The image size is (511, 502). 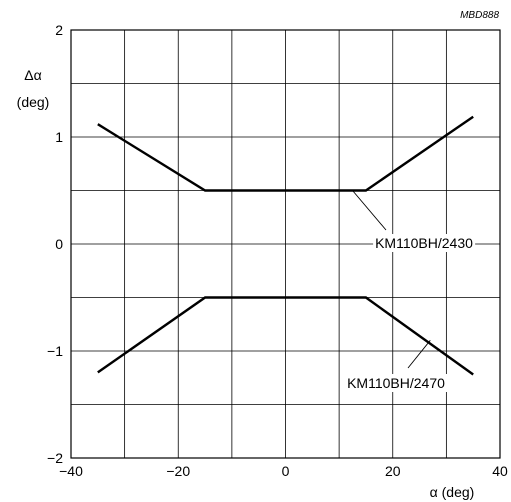 I want to click on y-axis-label-unit: (deg), so click(x=33, y=102).